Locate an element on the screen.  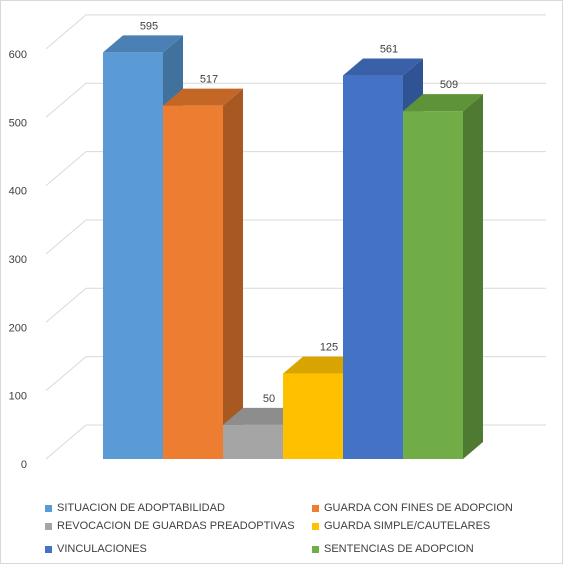
legend-label: REVOCACION DE GUARDAS PREADOPTIVAS is located at coordinates (176, 526).